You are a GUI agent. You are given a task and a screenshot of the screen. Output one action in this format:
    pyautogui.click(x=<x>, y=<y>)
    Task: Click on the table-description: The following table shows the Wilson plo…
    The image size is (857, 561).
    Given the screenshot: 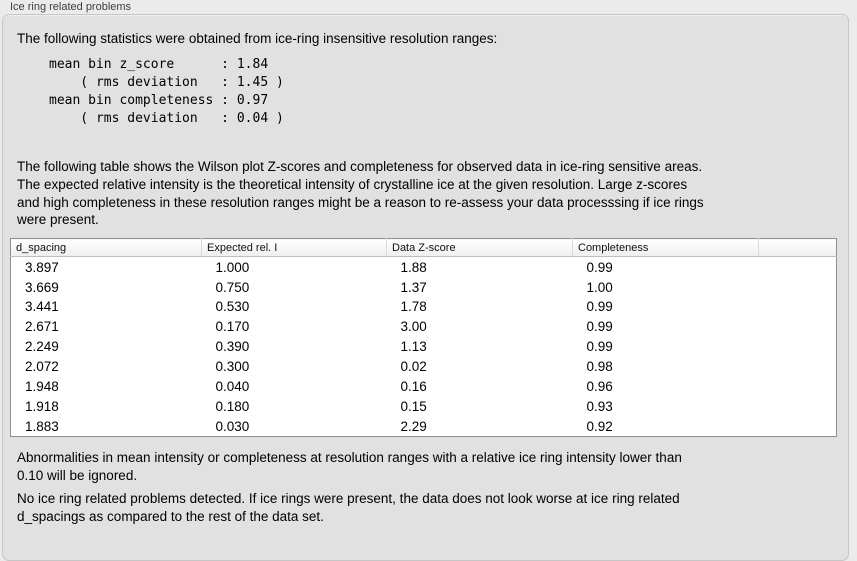 What is the action you would take?
    pyautogui.click(x=360, y=193)
    